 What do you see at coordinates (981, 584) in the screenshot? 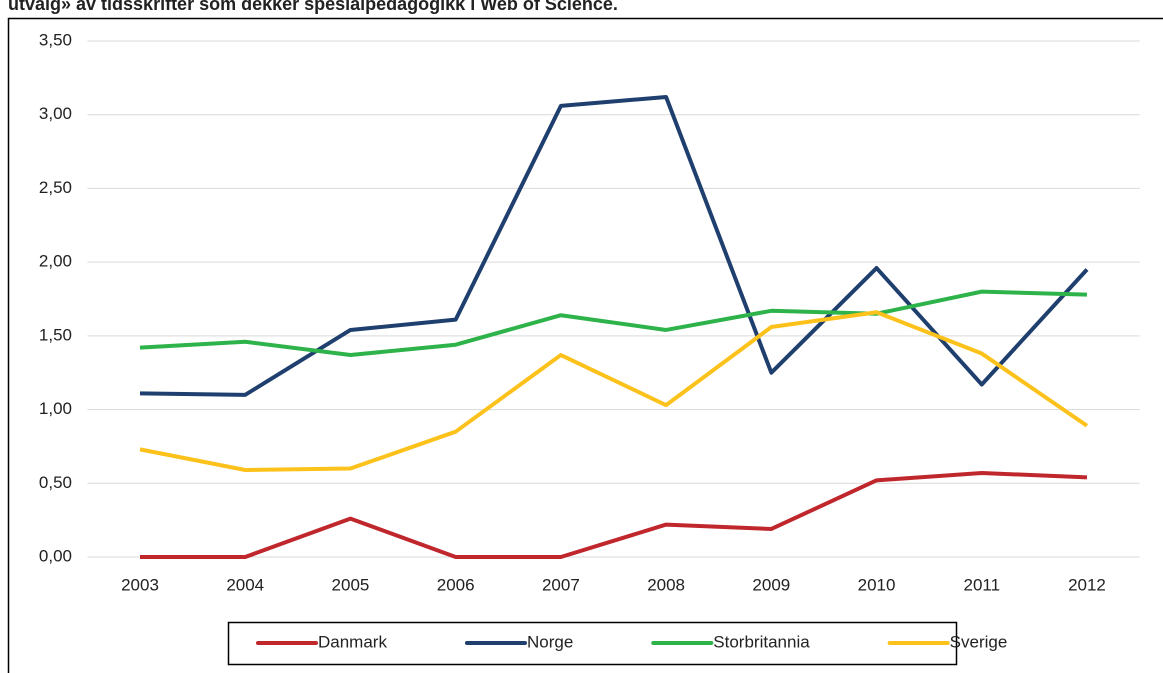
I see `x-tick-label: 2011` at bounding box center [981, 584].